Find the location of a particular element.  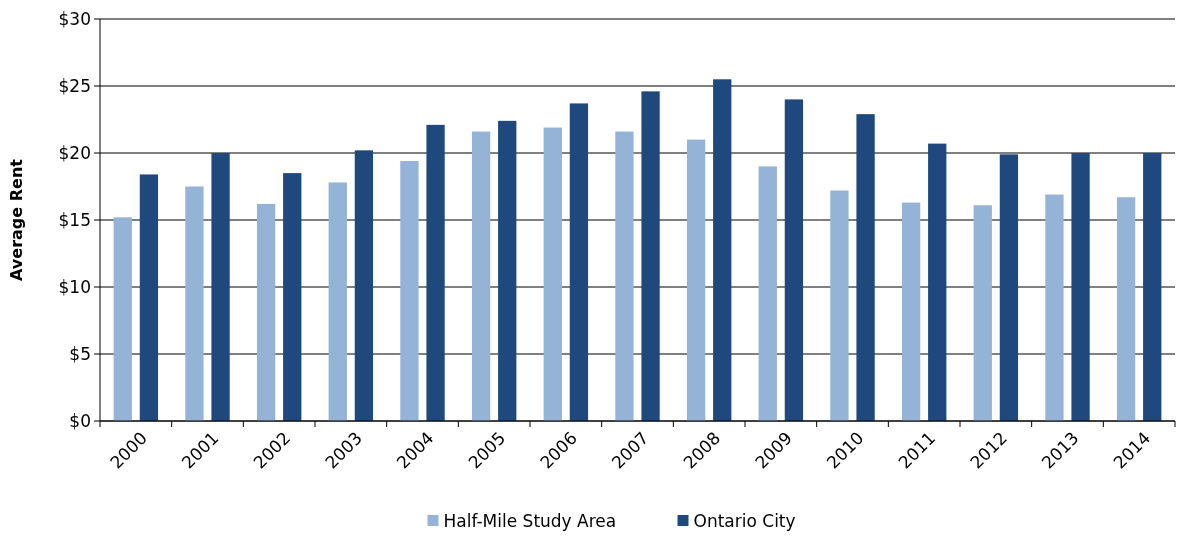

legend-label: Half-Mile Study Area is located at coordinates (530, 520).